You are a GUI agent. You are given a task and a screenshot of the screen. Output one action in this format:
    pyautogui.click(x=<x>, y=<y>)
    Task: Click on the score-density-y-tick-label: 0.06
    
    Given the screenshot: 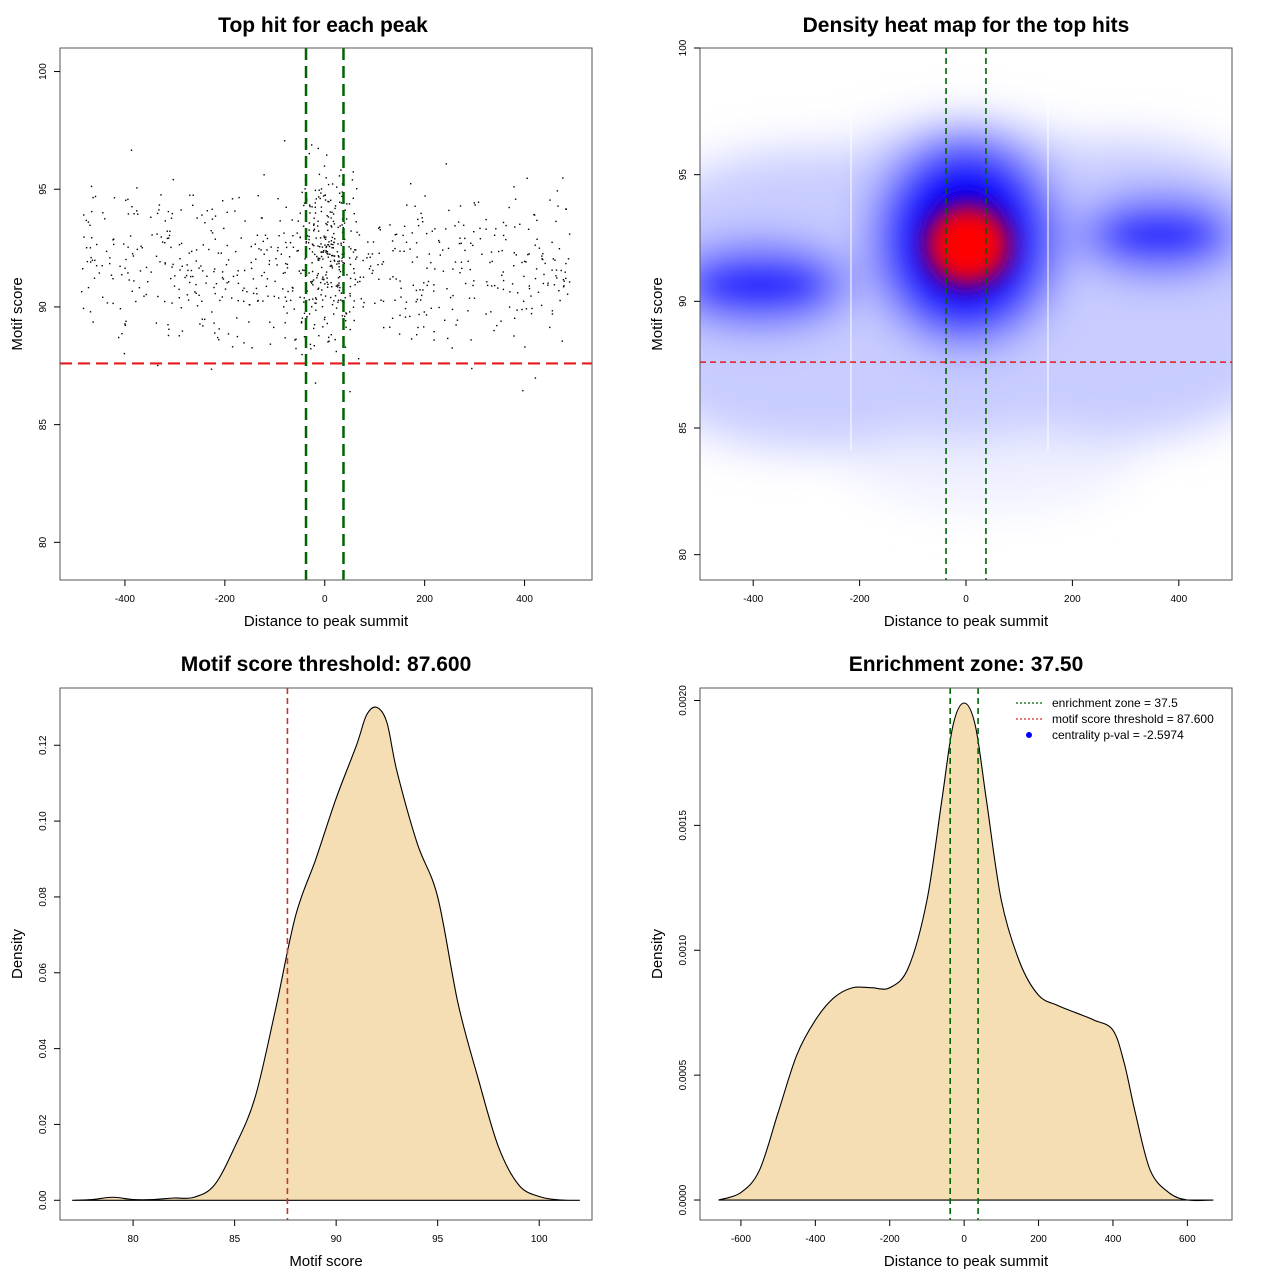 What is the action you would take?
    pyautogui.click(x=43, y=973)
    